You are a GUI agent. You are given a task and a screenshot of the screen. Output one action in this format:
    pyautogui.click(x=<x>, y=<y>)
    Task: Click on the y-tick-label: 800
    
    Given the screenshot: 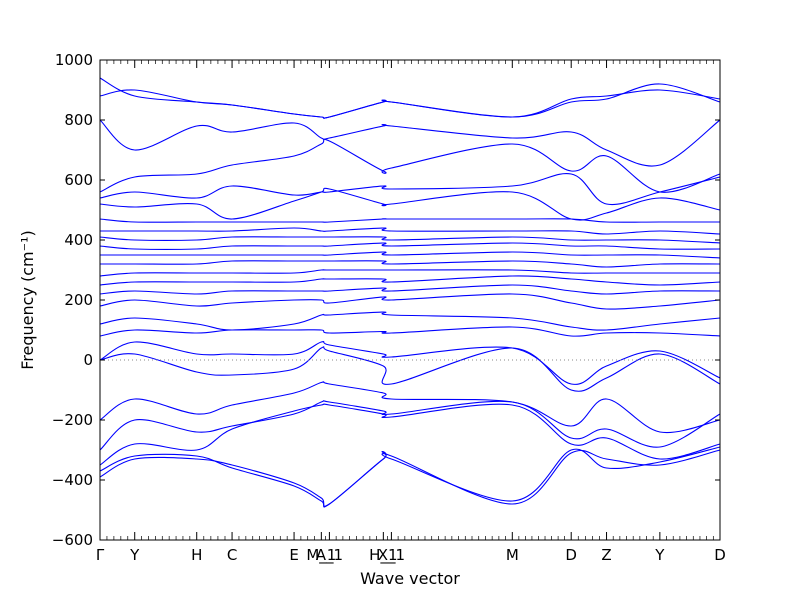 What is the action you would take?
    pyautogui.click(x=78, y=120)
    